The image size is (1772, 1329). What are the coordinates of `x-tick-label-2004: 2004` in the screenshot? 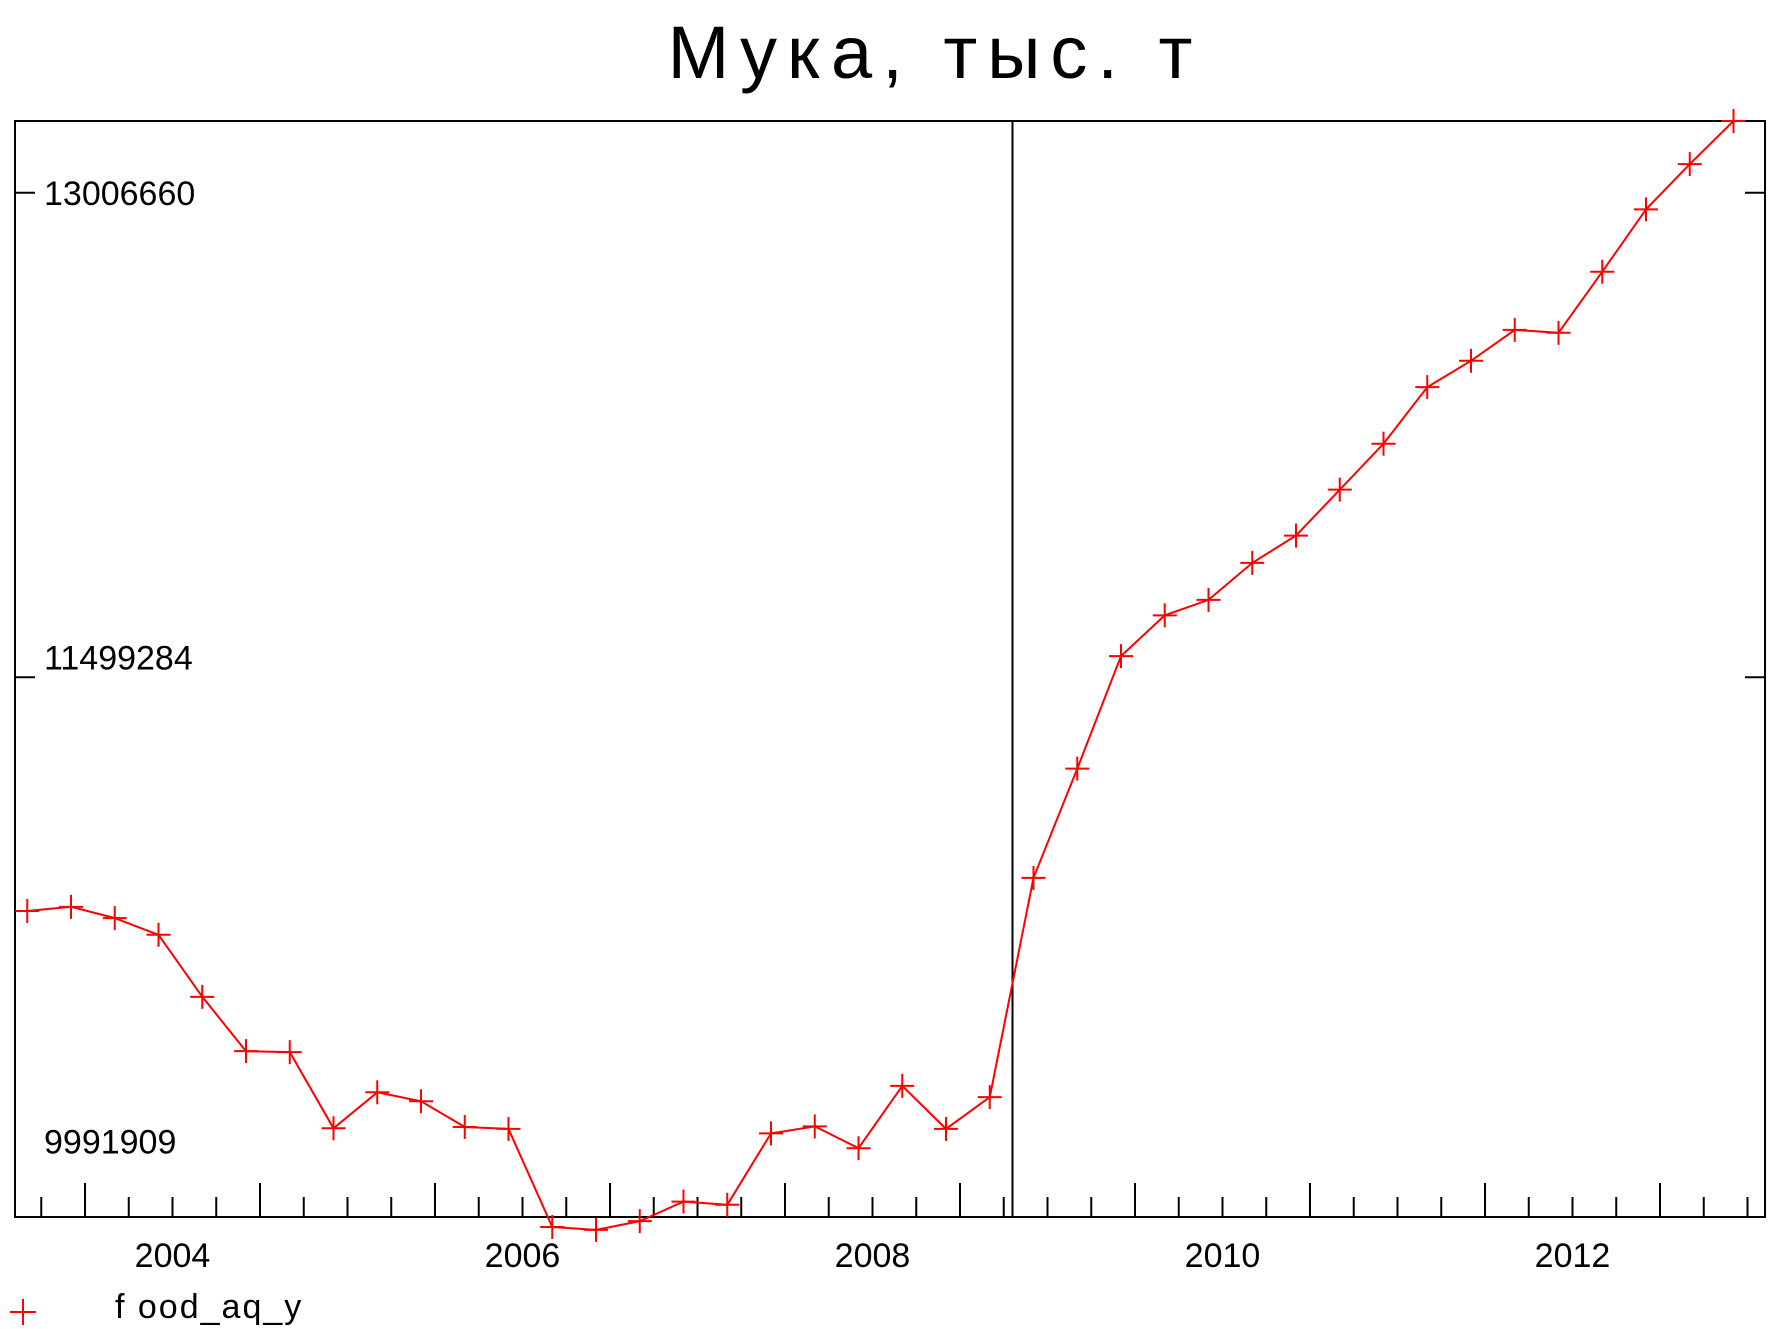 It's located at (173, 1256).